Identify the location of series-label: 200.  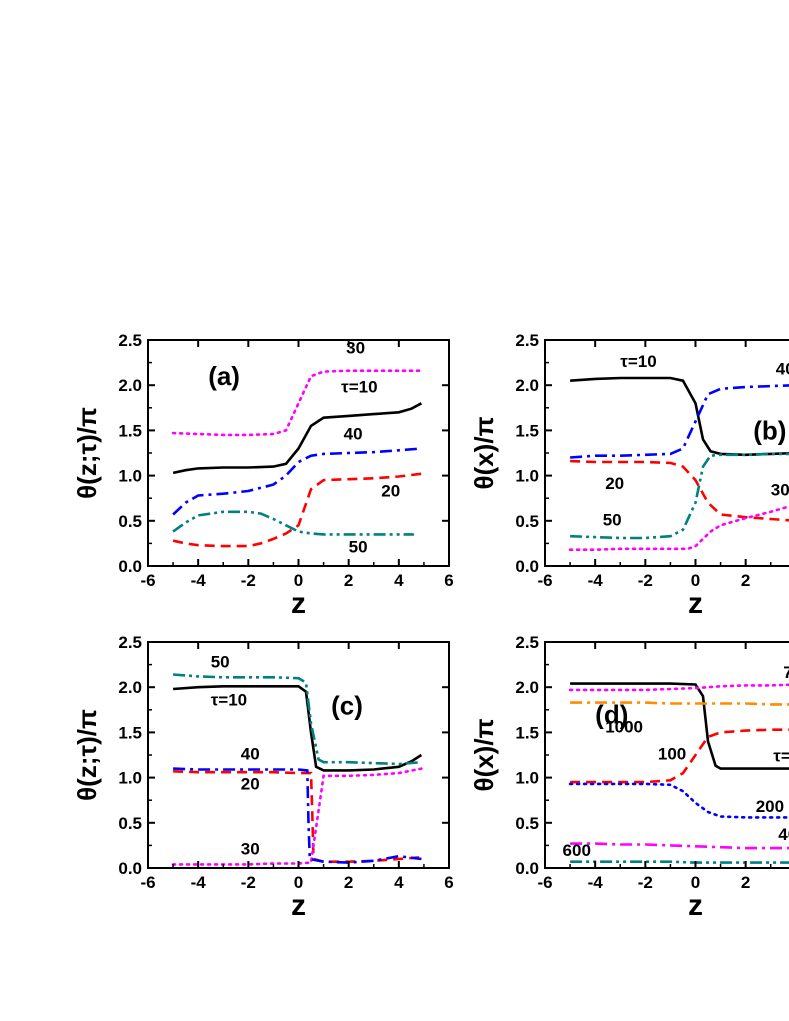
(770, 806).